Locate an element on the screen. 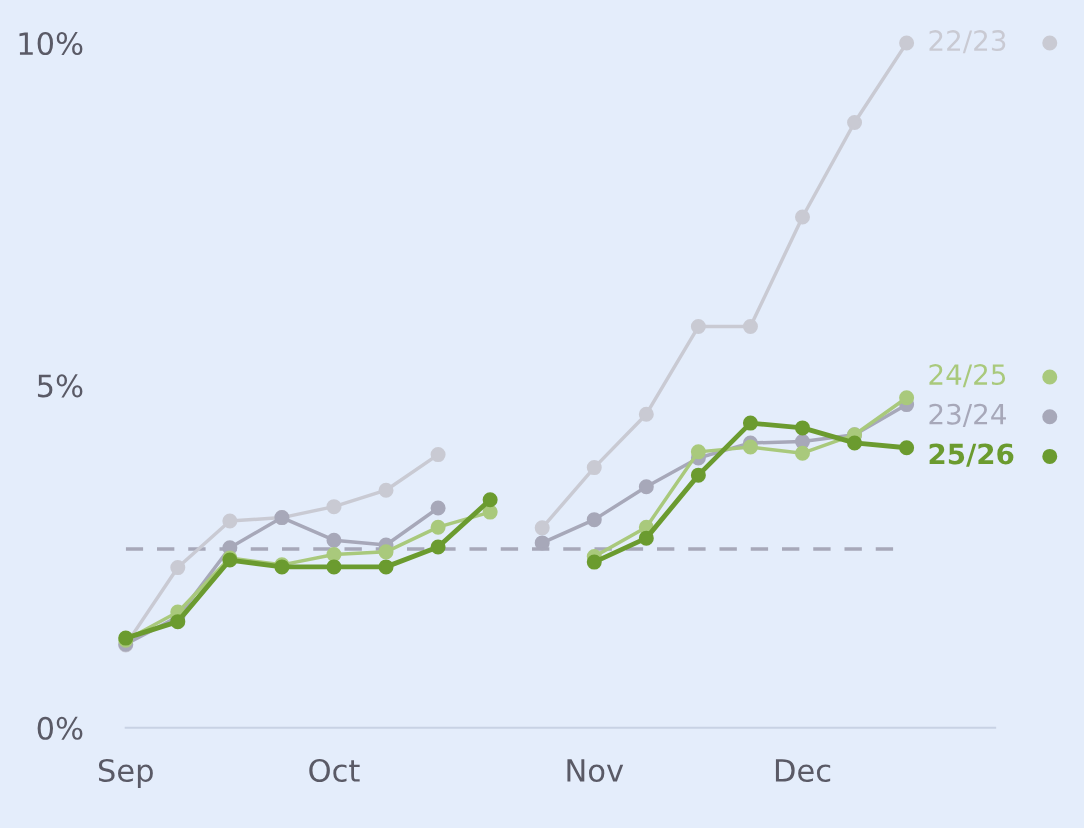  legend-label: 23/24 is located at coordinates (967, 415).